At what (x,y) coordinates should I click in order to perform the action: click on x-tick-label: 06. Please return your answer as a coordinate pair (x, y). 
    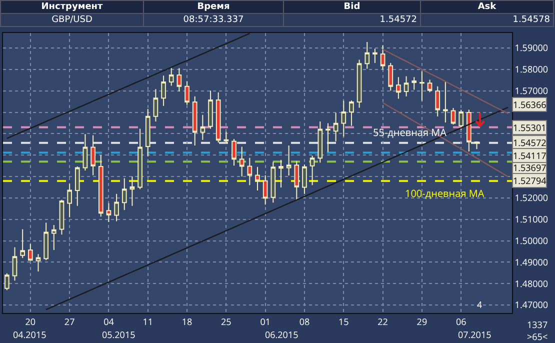
    Looking at the image, I should click on (461, 321).